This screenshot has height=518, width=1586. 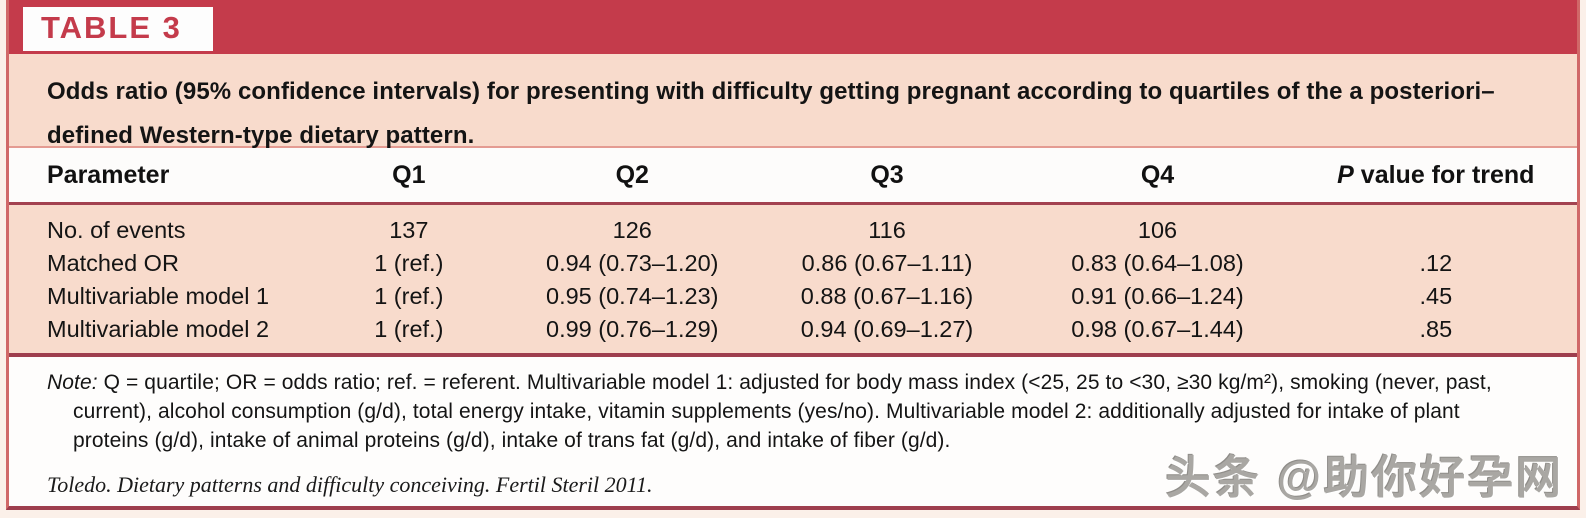 I want to click on column-header-parameter: Parameter, so click(x=108, y=174).